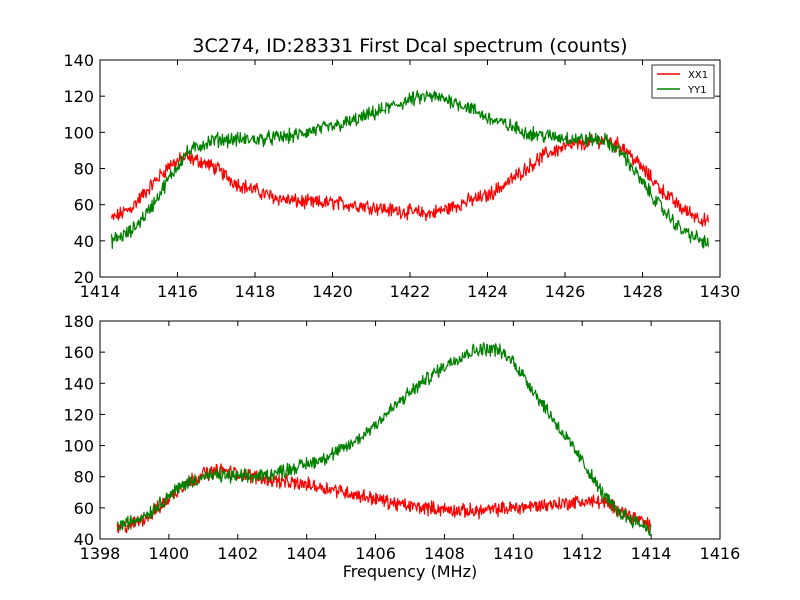 This screenshot has height=600, width=800. What do you see at coordinates (100, 291) in the screenshot?
I see `top-x-tick-label: 1414` at bounding box center [100, 291].